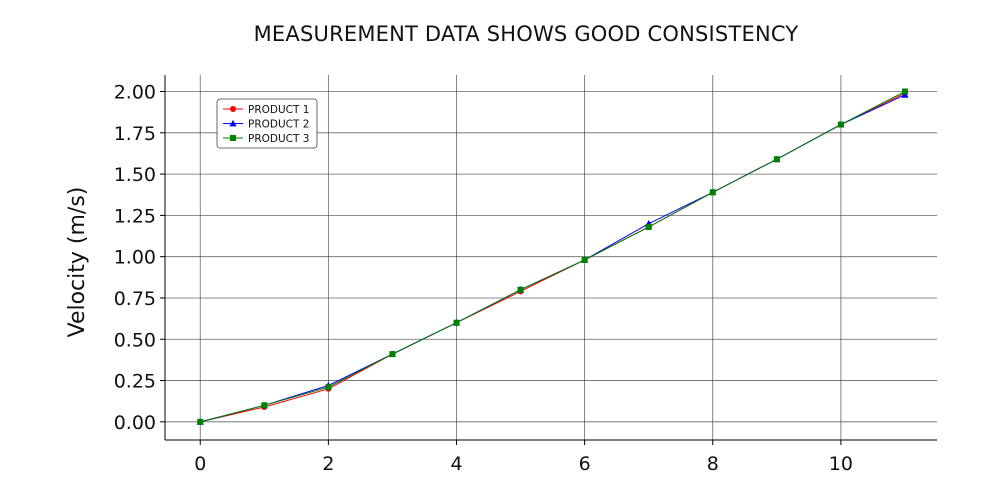 The height and width of the screenshot is (500, 1000). Describe the element at coordinates (526, 34) in the screenshot. I see `chart-title: MEASUREMENT DATA SHOWS GOOD CONSISTENCY` at that location.